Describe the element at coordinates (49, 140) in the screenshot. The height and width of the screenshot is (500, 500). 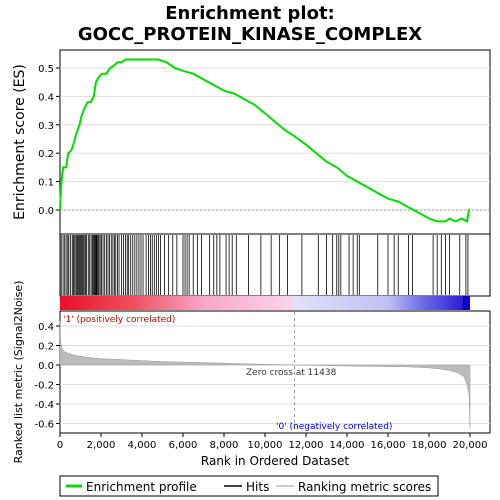
I see `es-axis-ticks: 0.0 0.1 0.2 0.3 0.4 0.5` at that location.